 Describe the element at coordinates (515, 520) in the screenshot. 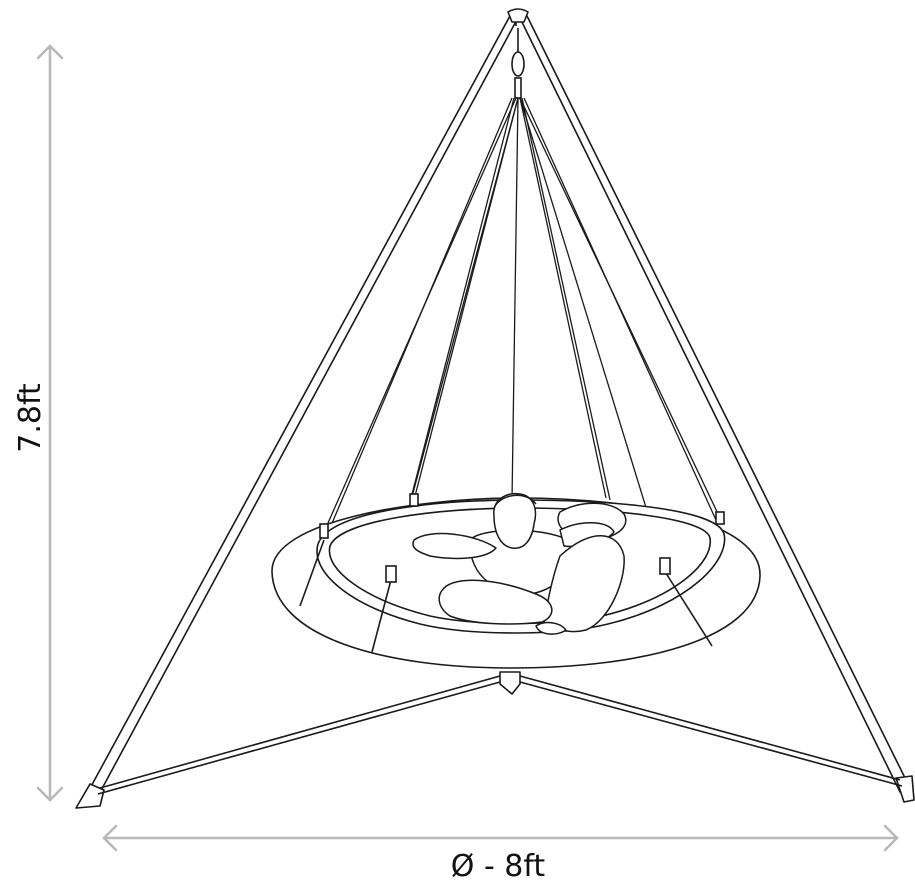

I see `head` at that location.